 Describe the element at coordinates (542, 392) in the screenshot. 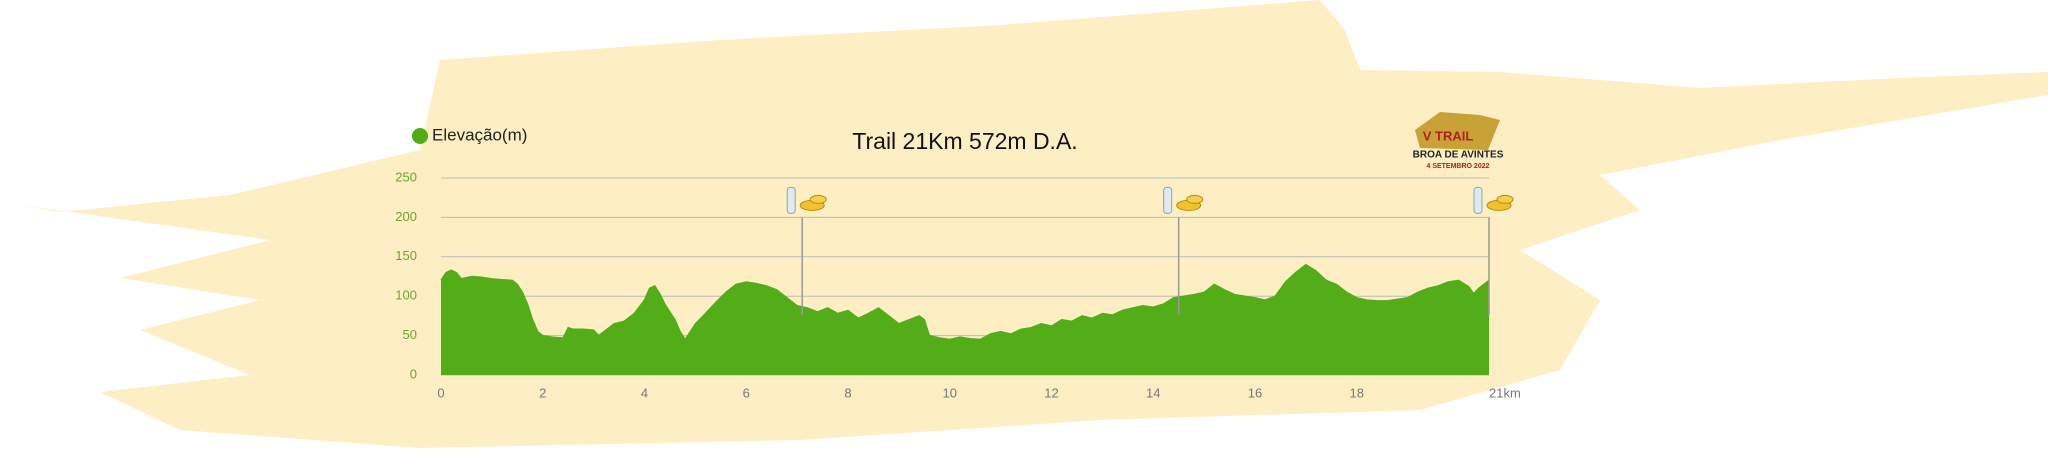

I see `x-tick-label: 2` at that location.